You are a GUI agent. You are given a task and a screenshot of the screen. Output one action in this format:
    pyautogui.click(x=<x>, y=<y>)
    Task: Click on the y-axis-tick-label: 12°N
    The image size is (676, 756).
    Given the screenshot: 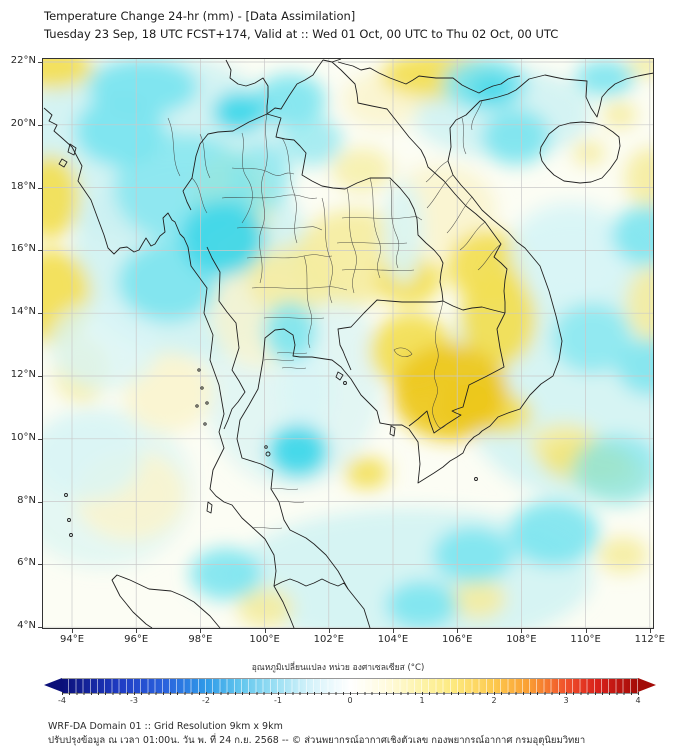 What is the action you would take?
    pyautogui.click(x=23, y=374)
    